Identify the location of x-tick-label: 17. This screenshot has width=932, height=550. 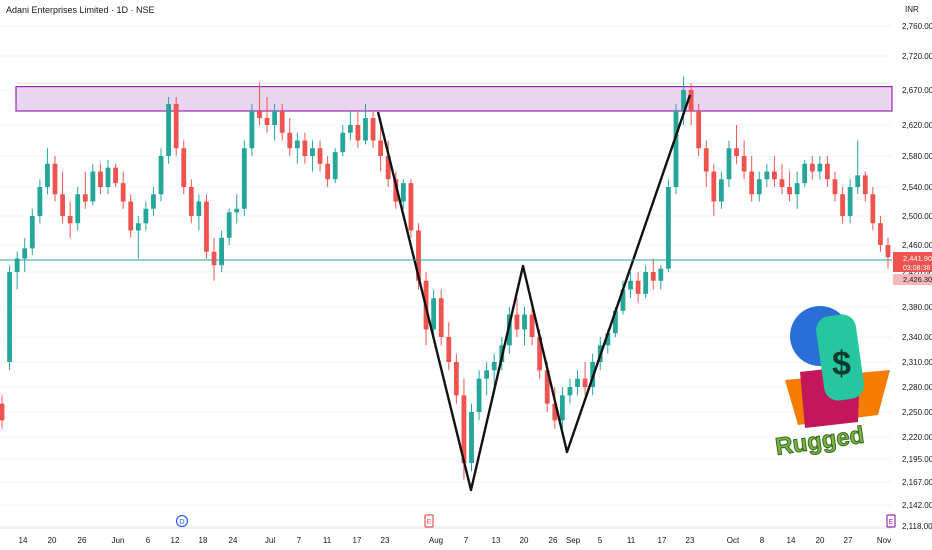
(662, 540).